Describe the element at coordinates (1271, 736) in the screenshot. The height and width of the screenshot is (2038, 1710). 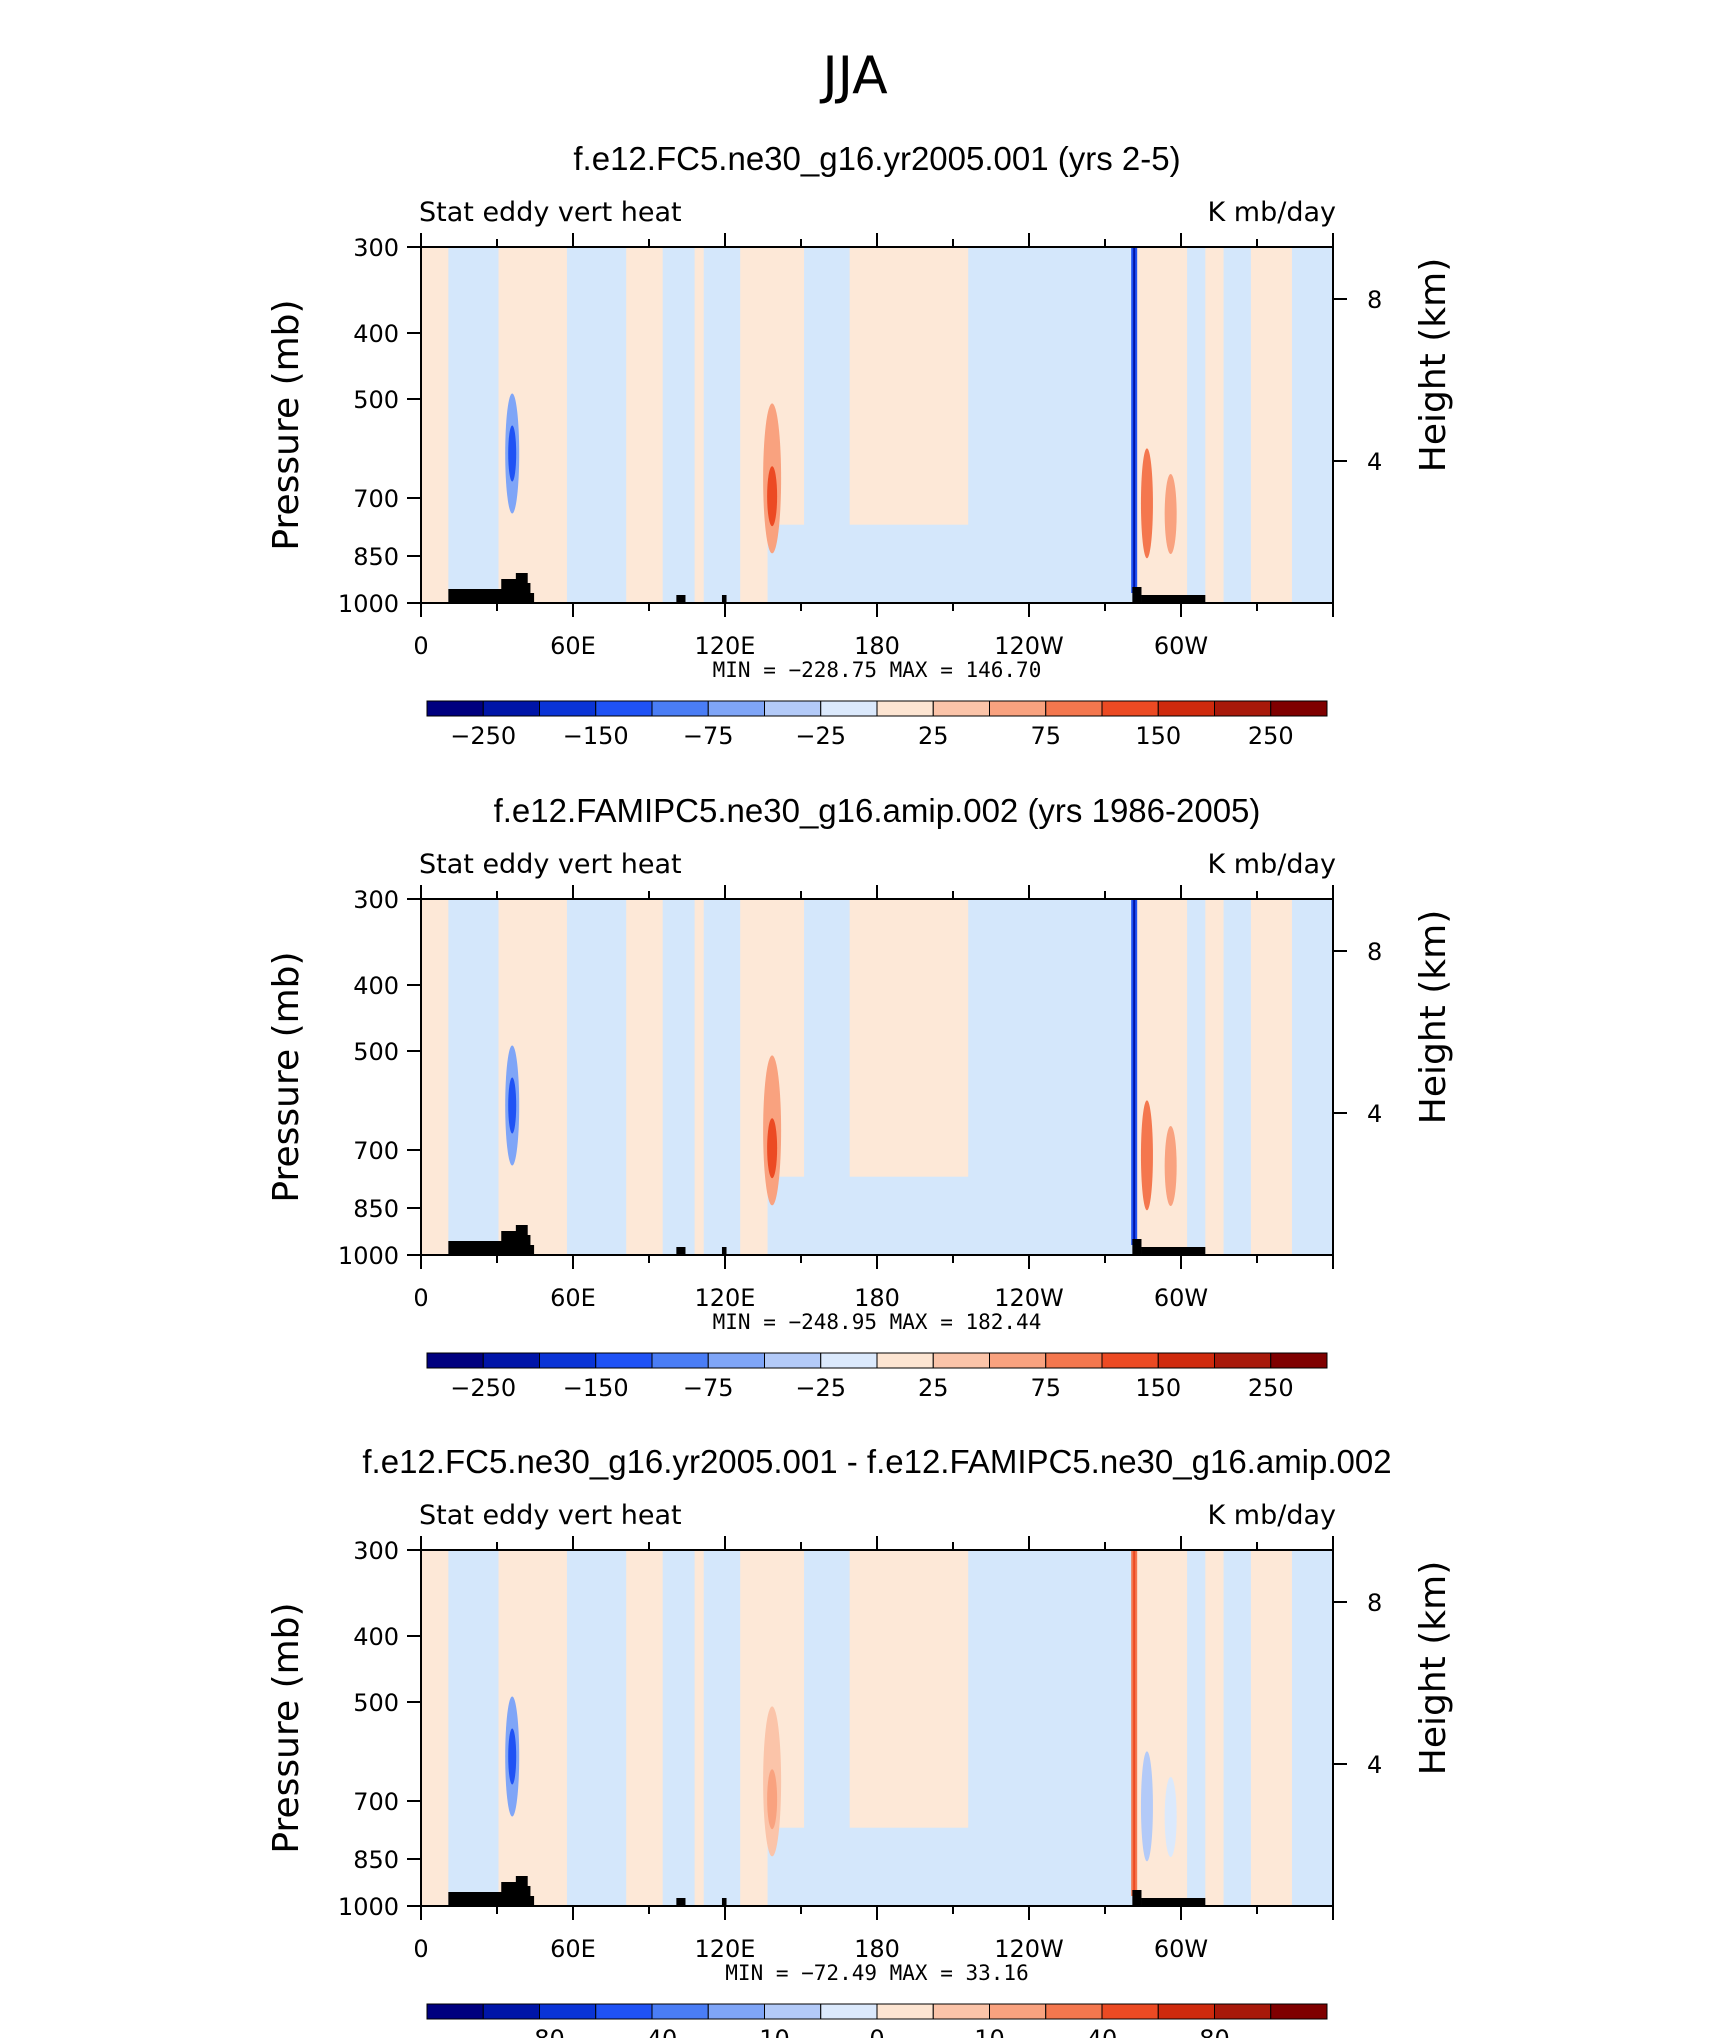
I see `colorbar-label: 250` at that location.